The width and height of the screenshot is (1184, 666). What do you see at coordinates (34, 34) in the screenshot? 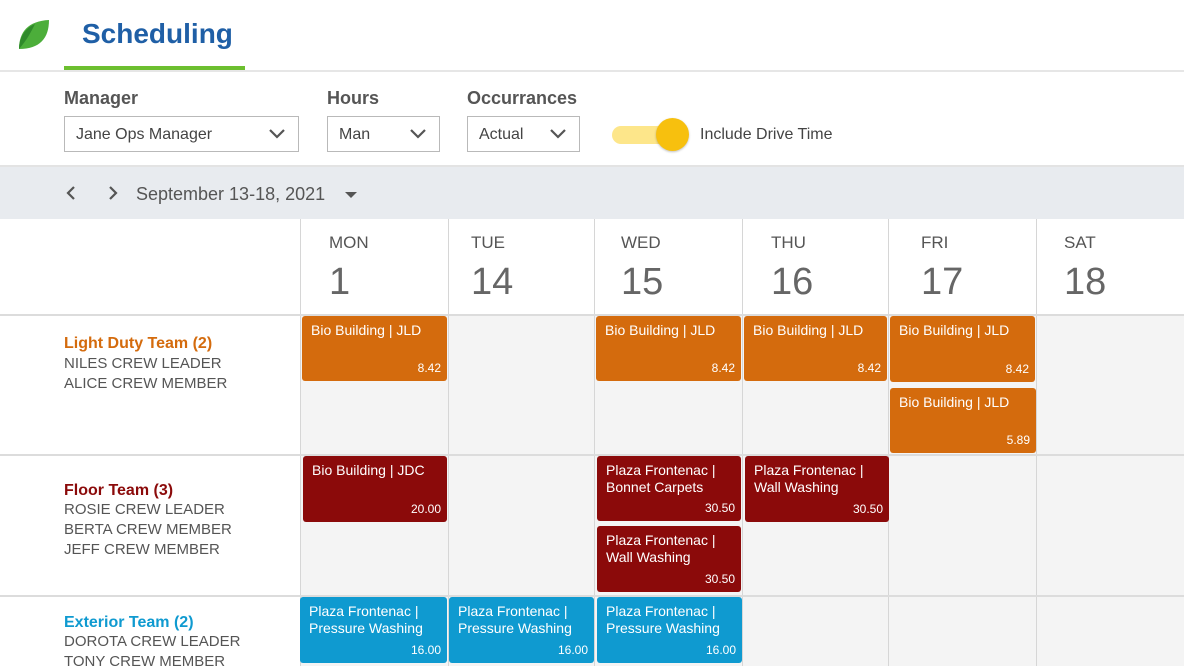
I see `leaf-logo-icon` at bounding box center [34, 34].